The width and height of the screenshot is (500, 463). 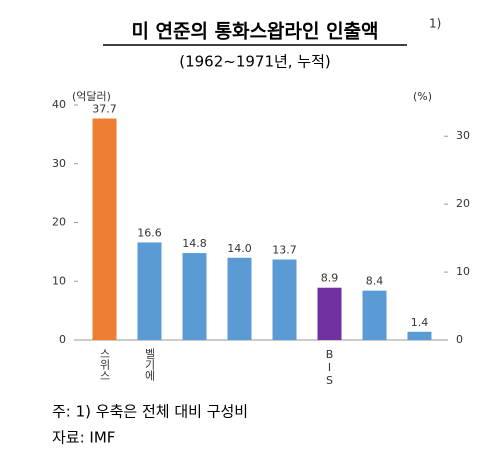 What do you see at coordinates (104, 364) in the screenshot?
I see `x-tick-label: 스위스` at bounding box center [104, 364].